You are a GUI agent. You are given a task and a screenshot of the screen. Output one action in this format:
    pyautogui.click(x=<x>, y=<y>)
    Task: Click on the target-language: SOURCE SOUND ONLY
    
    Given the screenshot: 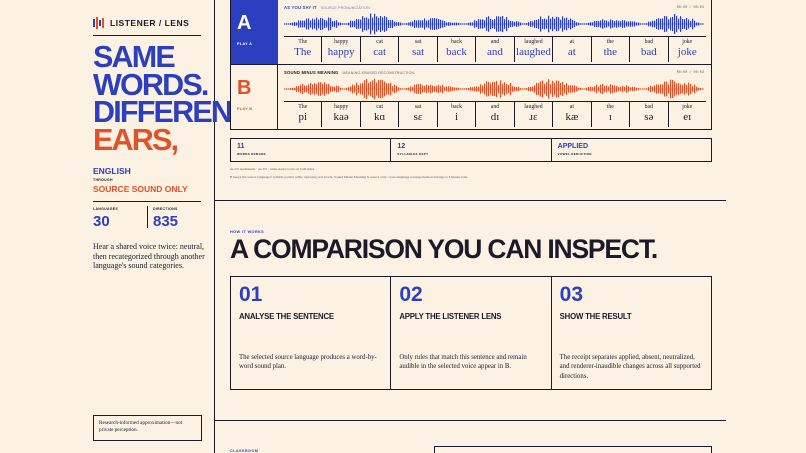 What is the action you would take?
    pyautogui.click(x=140, y=189)
    